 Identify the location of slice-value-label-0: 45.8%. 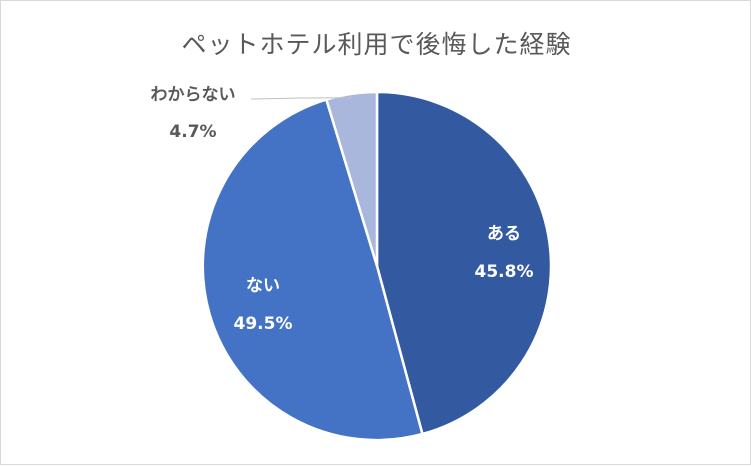
(504, 272).